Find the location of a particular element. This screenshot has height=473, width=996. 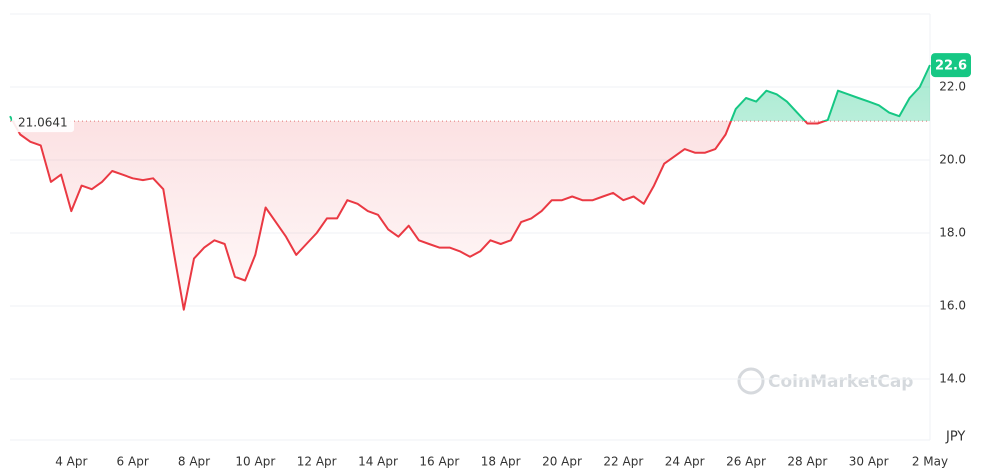

x-tick-label: 12 Apr is located at coordinates (317, 462).